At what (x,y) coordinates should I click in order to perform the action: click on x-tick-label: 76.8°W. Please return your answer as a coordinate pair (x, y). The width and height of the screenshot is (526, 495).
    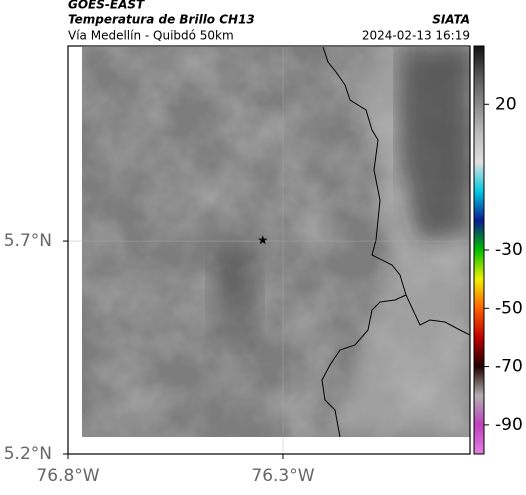
    Looking at the image, I should click on (67, 476).